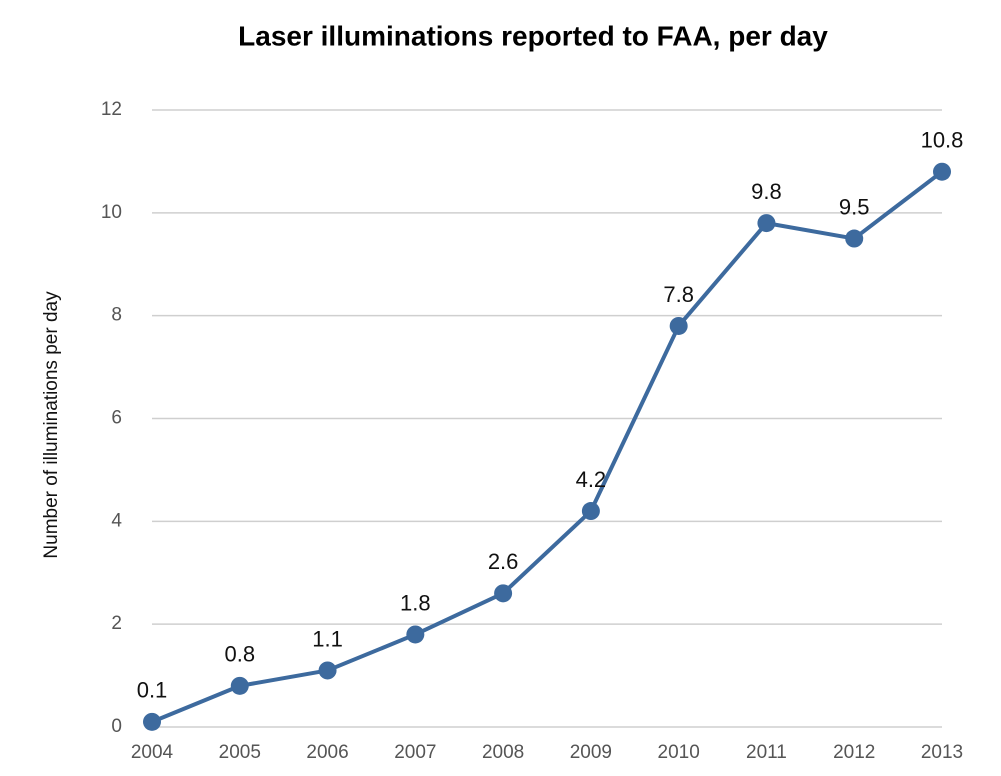 The width and height of the screenshot is (1001, 776). I want to click on data-label: 9.5, so click(854, 206).